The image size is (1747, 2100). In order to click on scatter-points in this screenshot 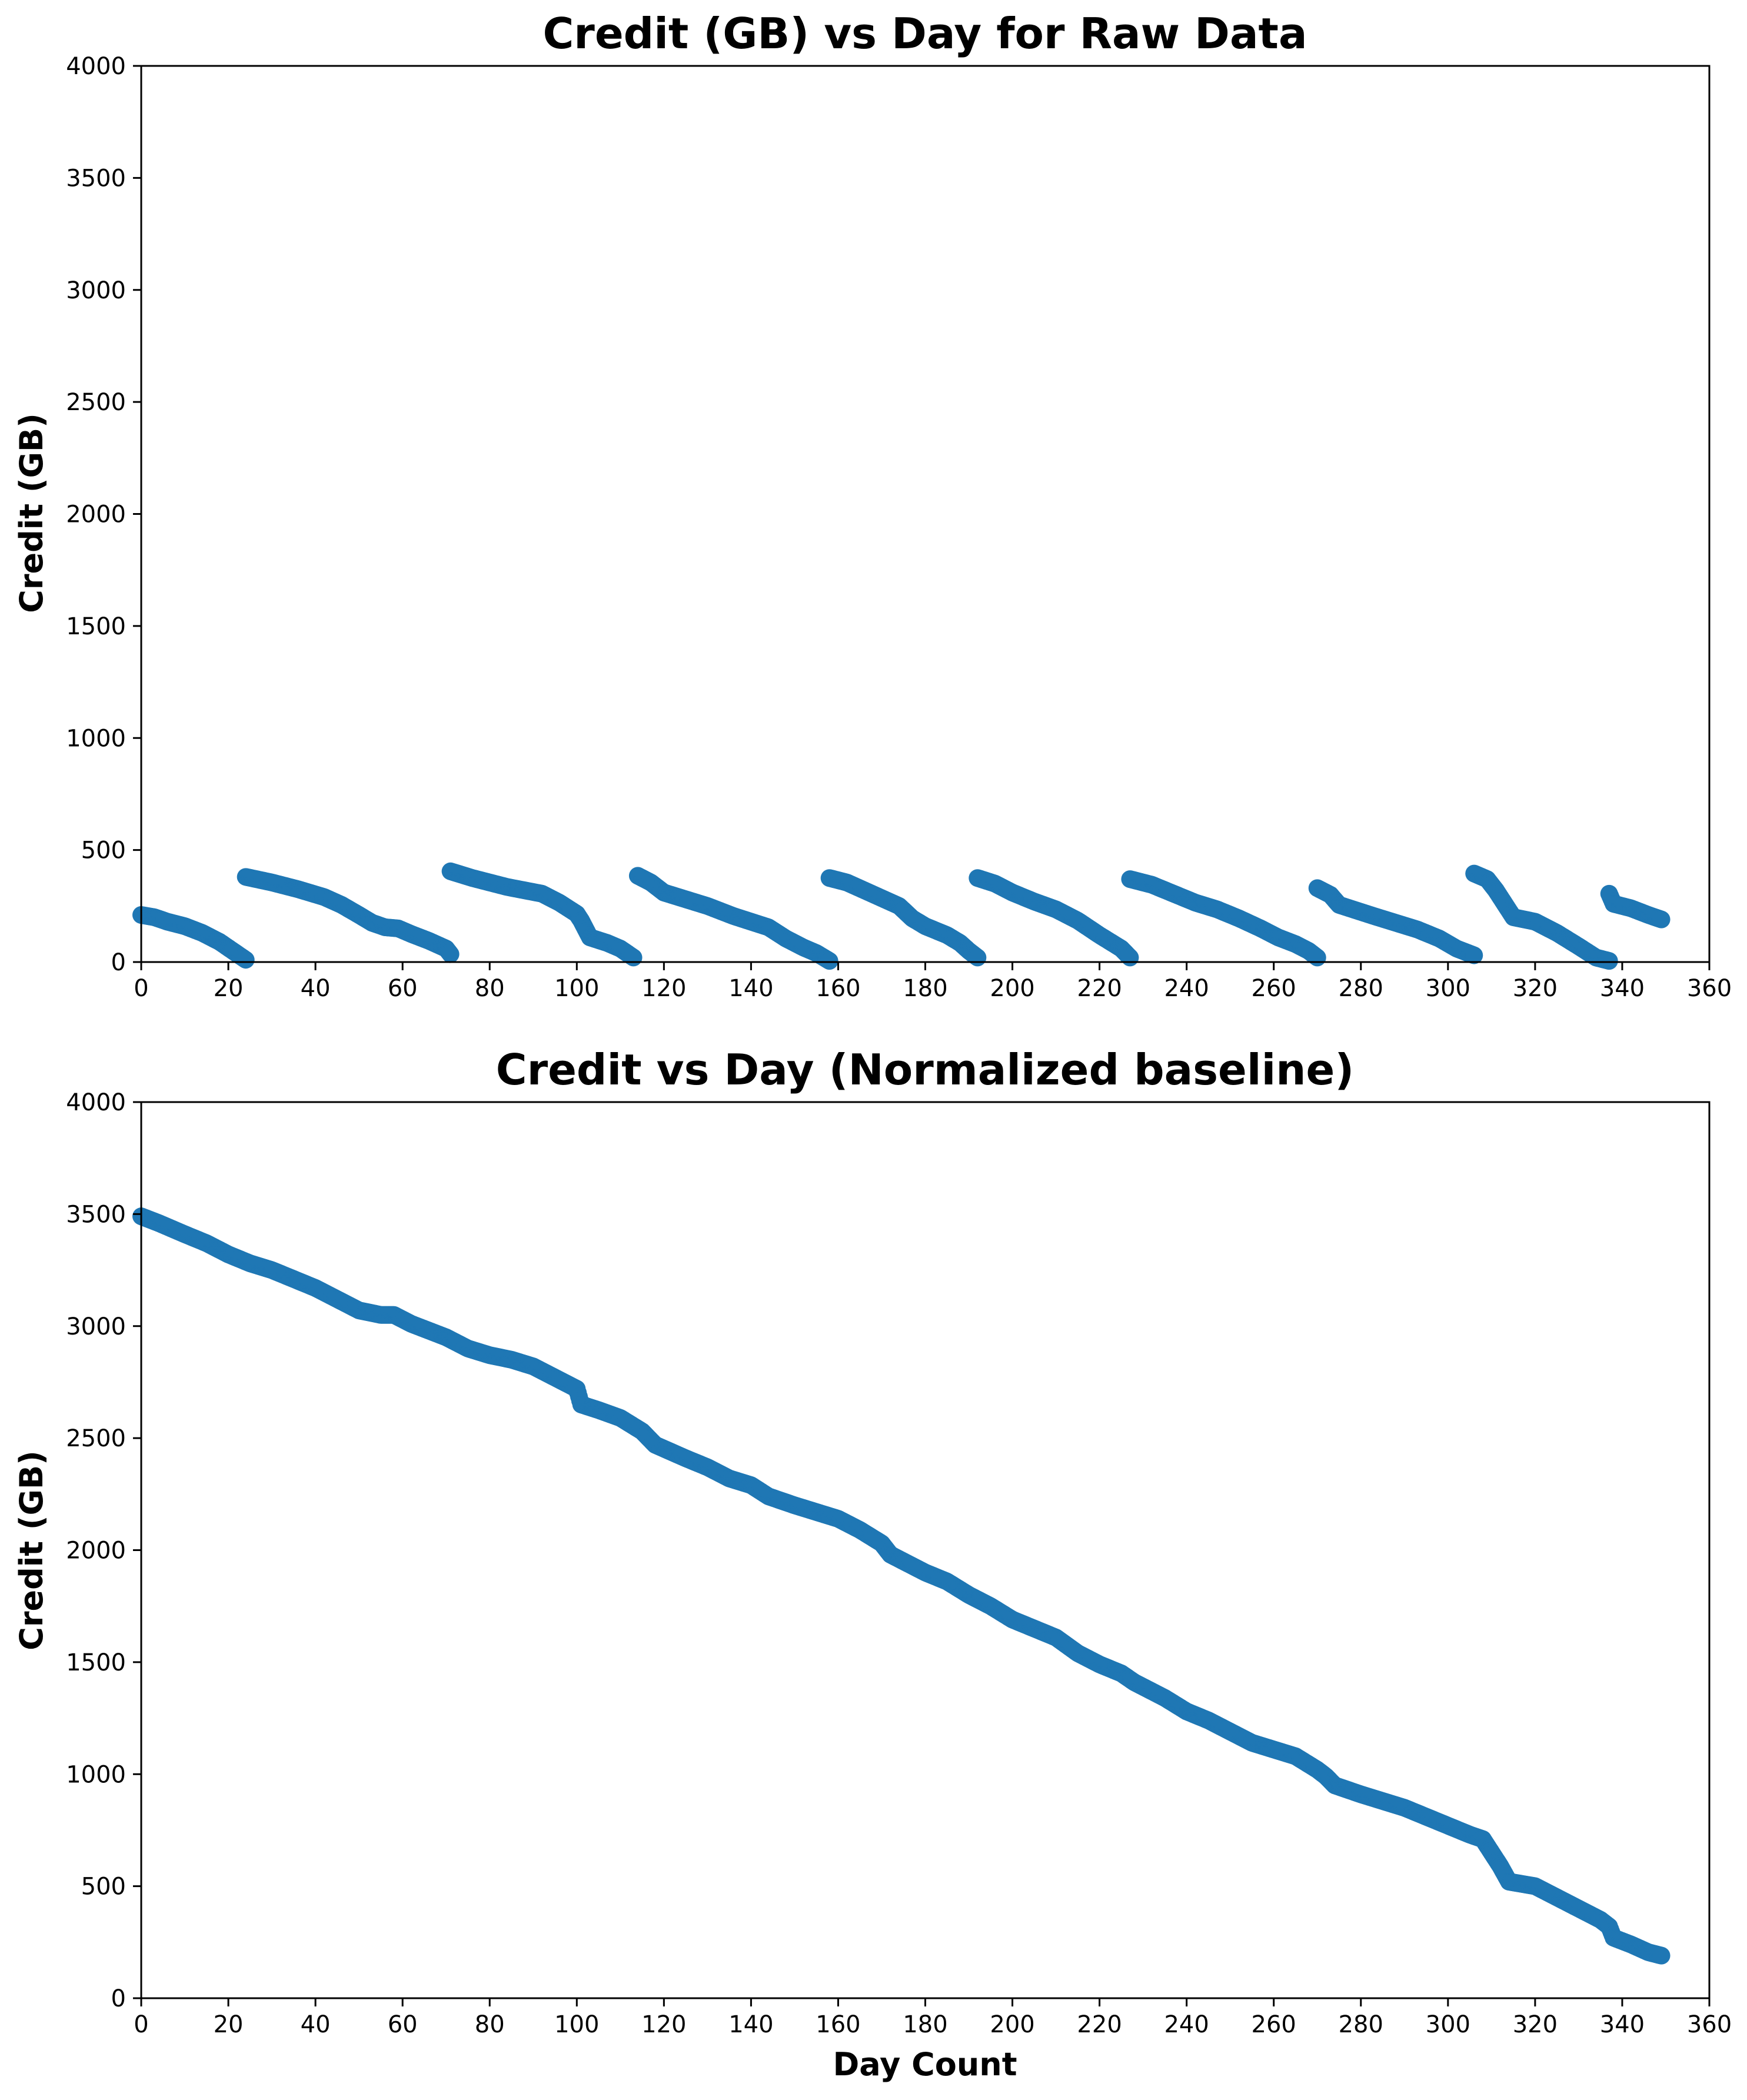, I will do `click(901, 916)`.